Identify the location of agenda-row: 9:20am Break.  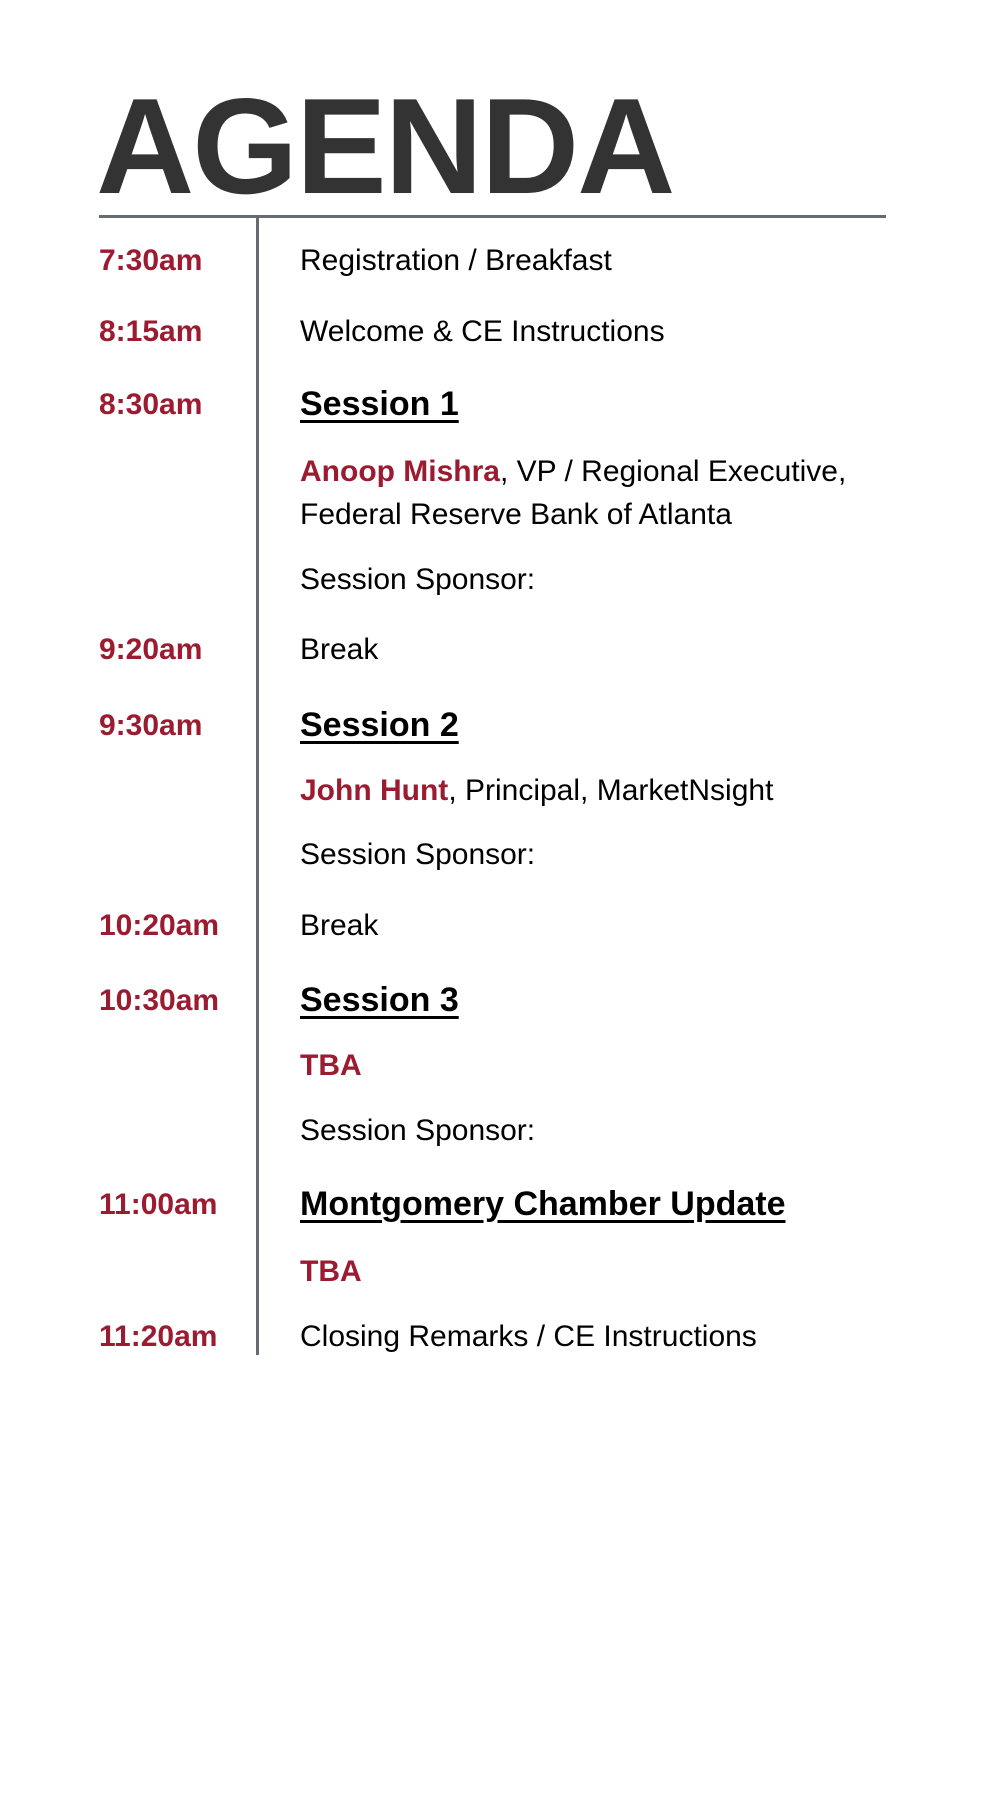
(500, 649).